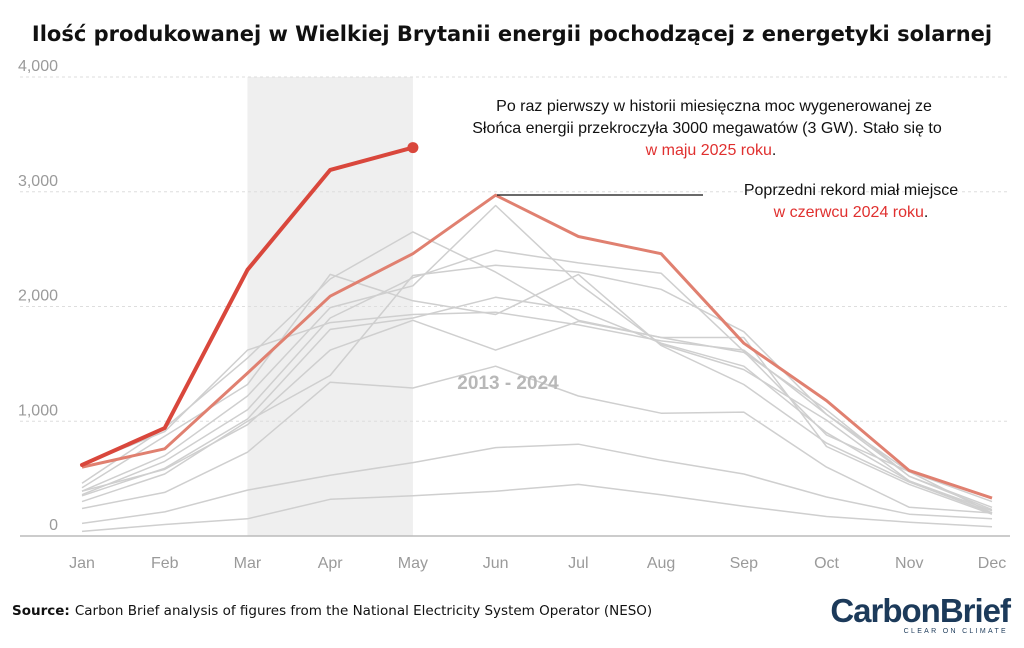 The image size is (1024, 648). What do you see at coordinates (921, 610) in the screenshot?
I see `logo-wordmark: CarbonBrief` at bounding box center [921, 610].